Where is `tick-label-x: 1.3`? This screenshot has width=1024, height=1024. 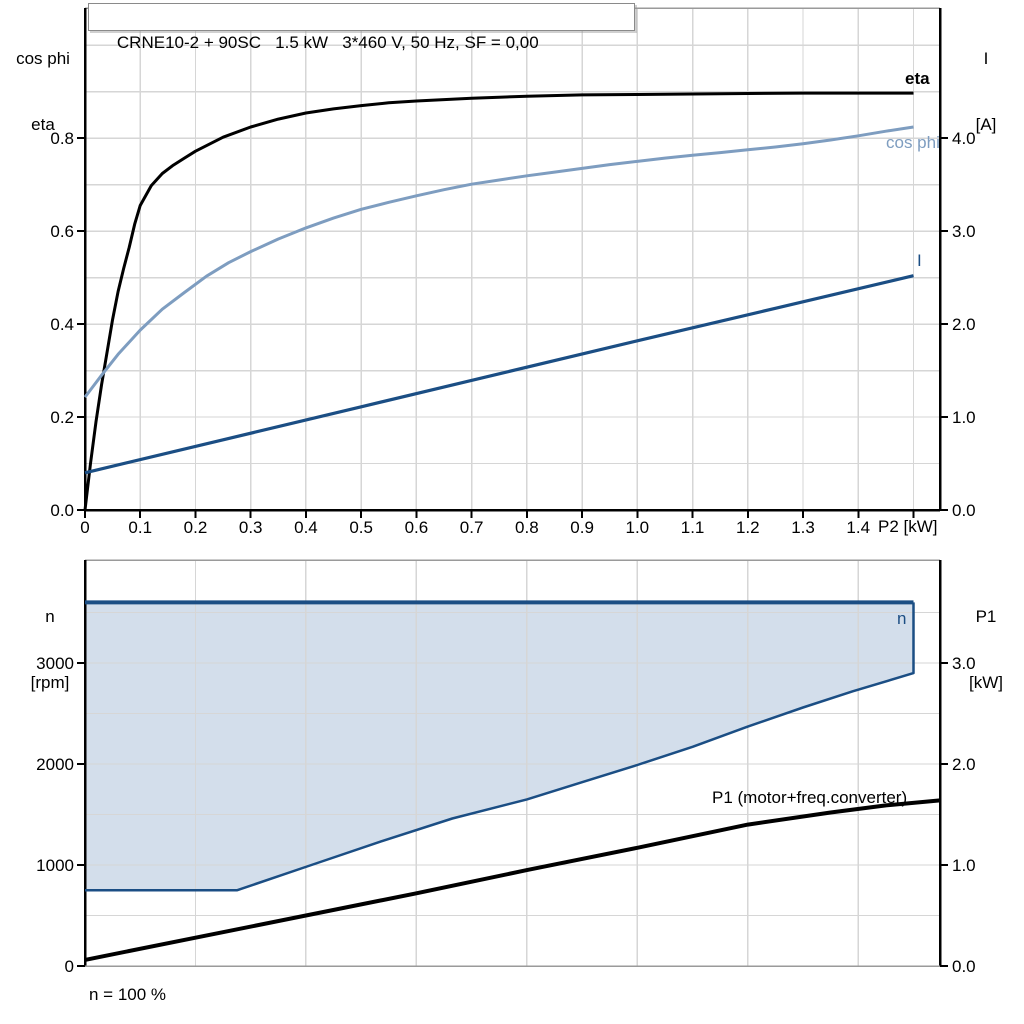
tick-label-x: 1.3 is located at coordinates (803, 527).